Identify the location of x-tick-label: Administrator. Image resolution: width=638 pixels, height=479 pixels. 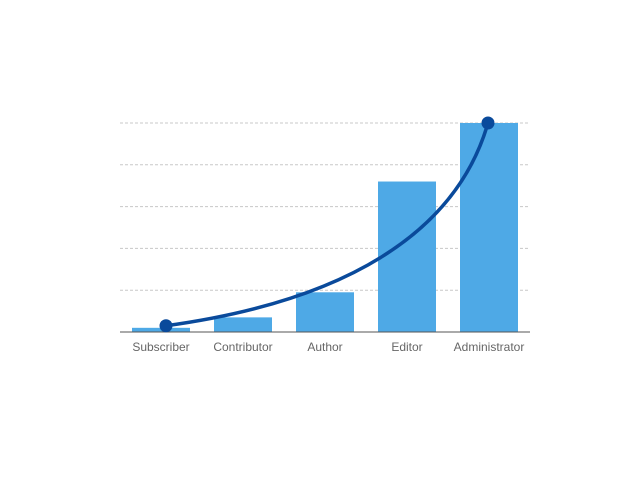
(489, 347).